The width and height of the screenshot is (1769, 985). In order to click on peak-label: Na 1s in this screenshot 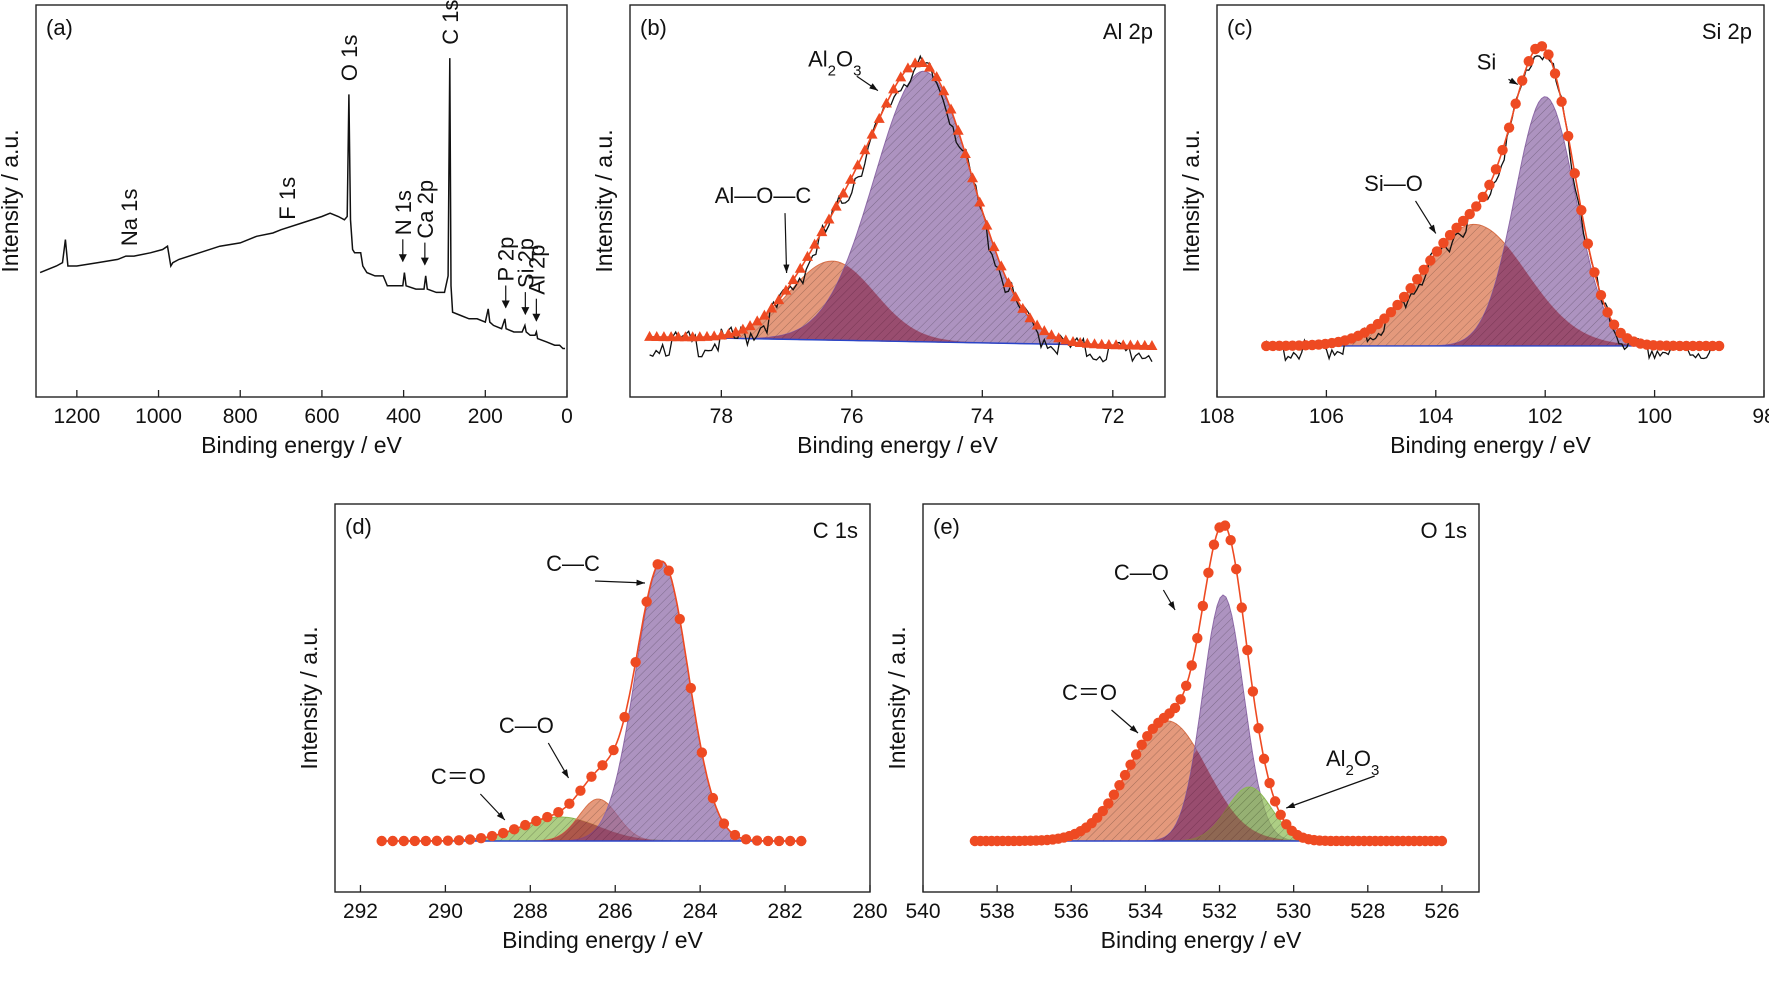, I will do `click(129, 217)`.